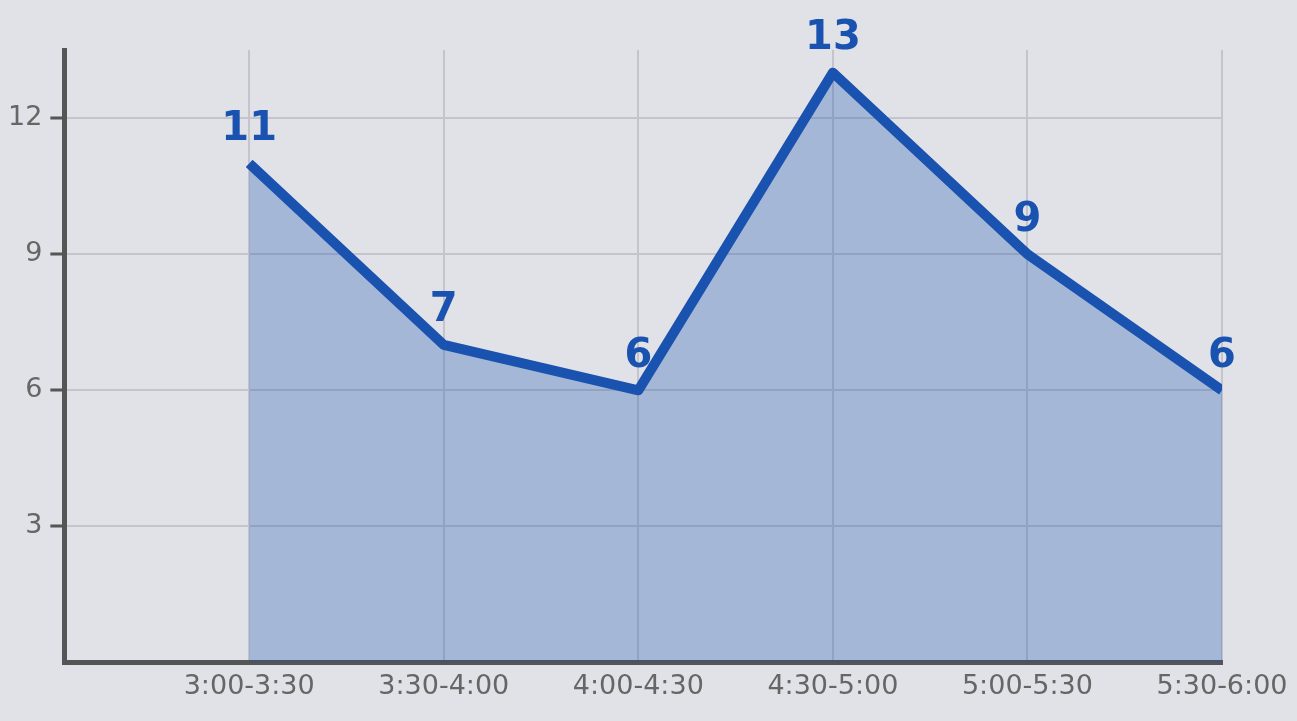 This screenshot has height=721, width=1297. I want to click on data-label: 7, so click(443, 307).